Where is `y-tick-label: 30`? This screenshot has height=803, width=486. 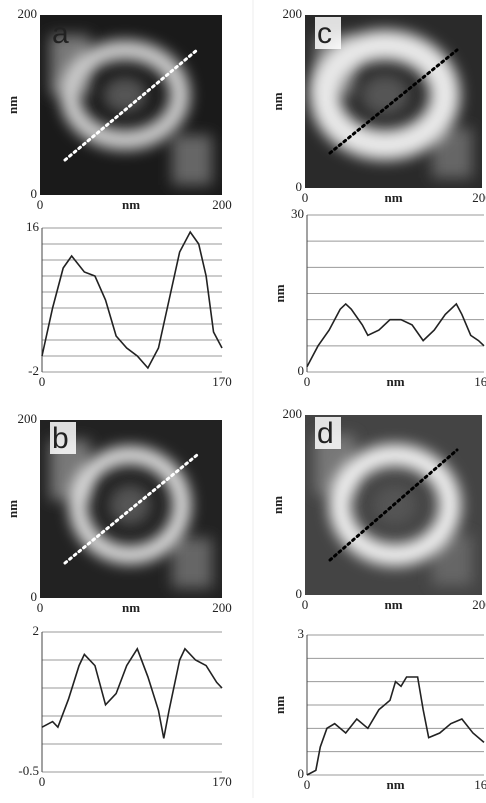 y-tick-label: 30 is located at coordinates (297, 213).